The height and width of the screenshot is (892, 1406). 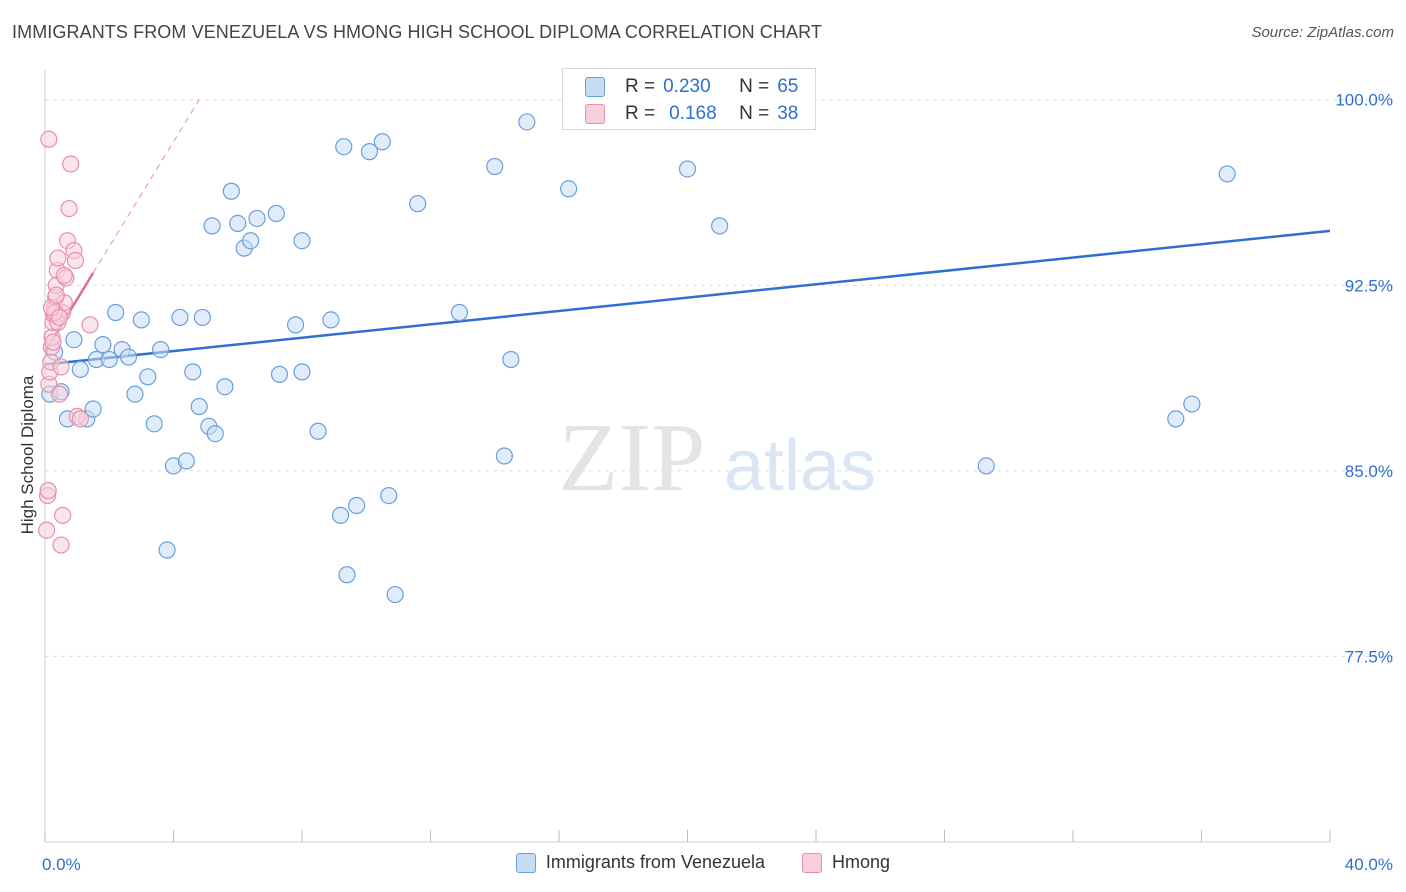 I want to click on n-label: N =, so click(x=754, y=113).